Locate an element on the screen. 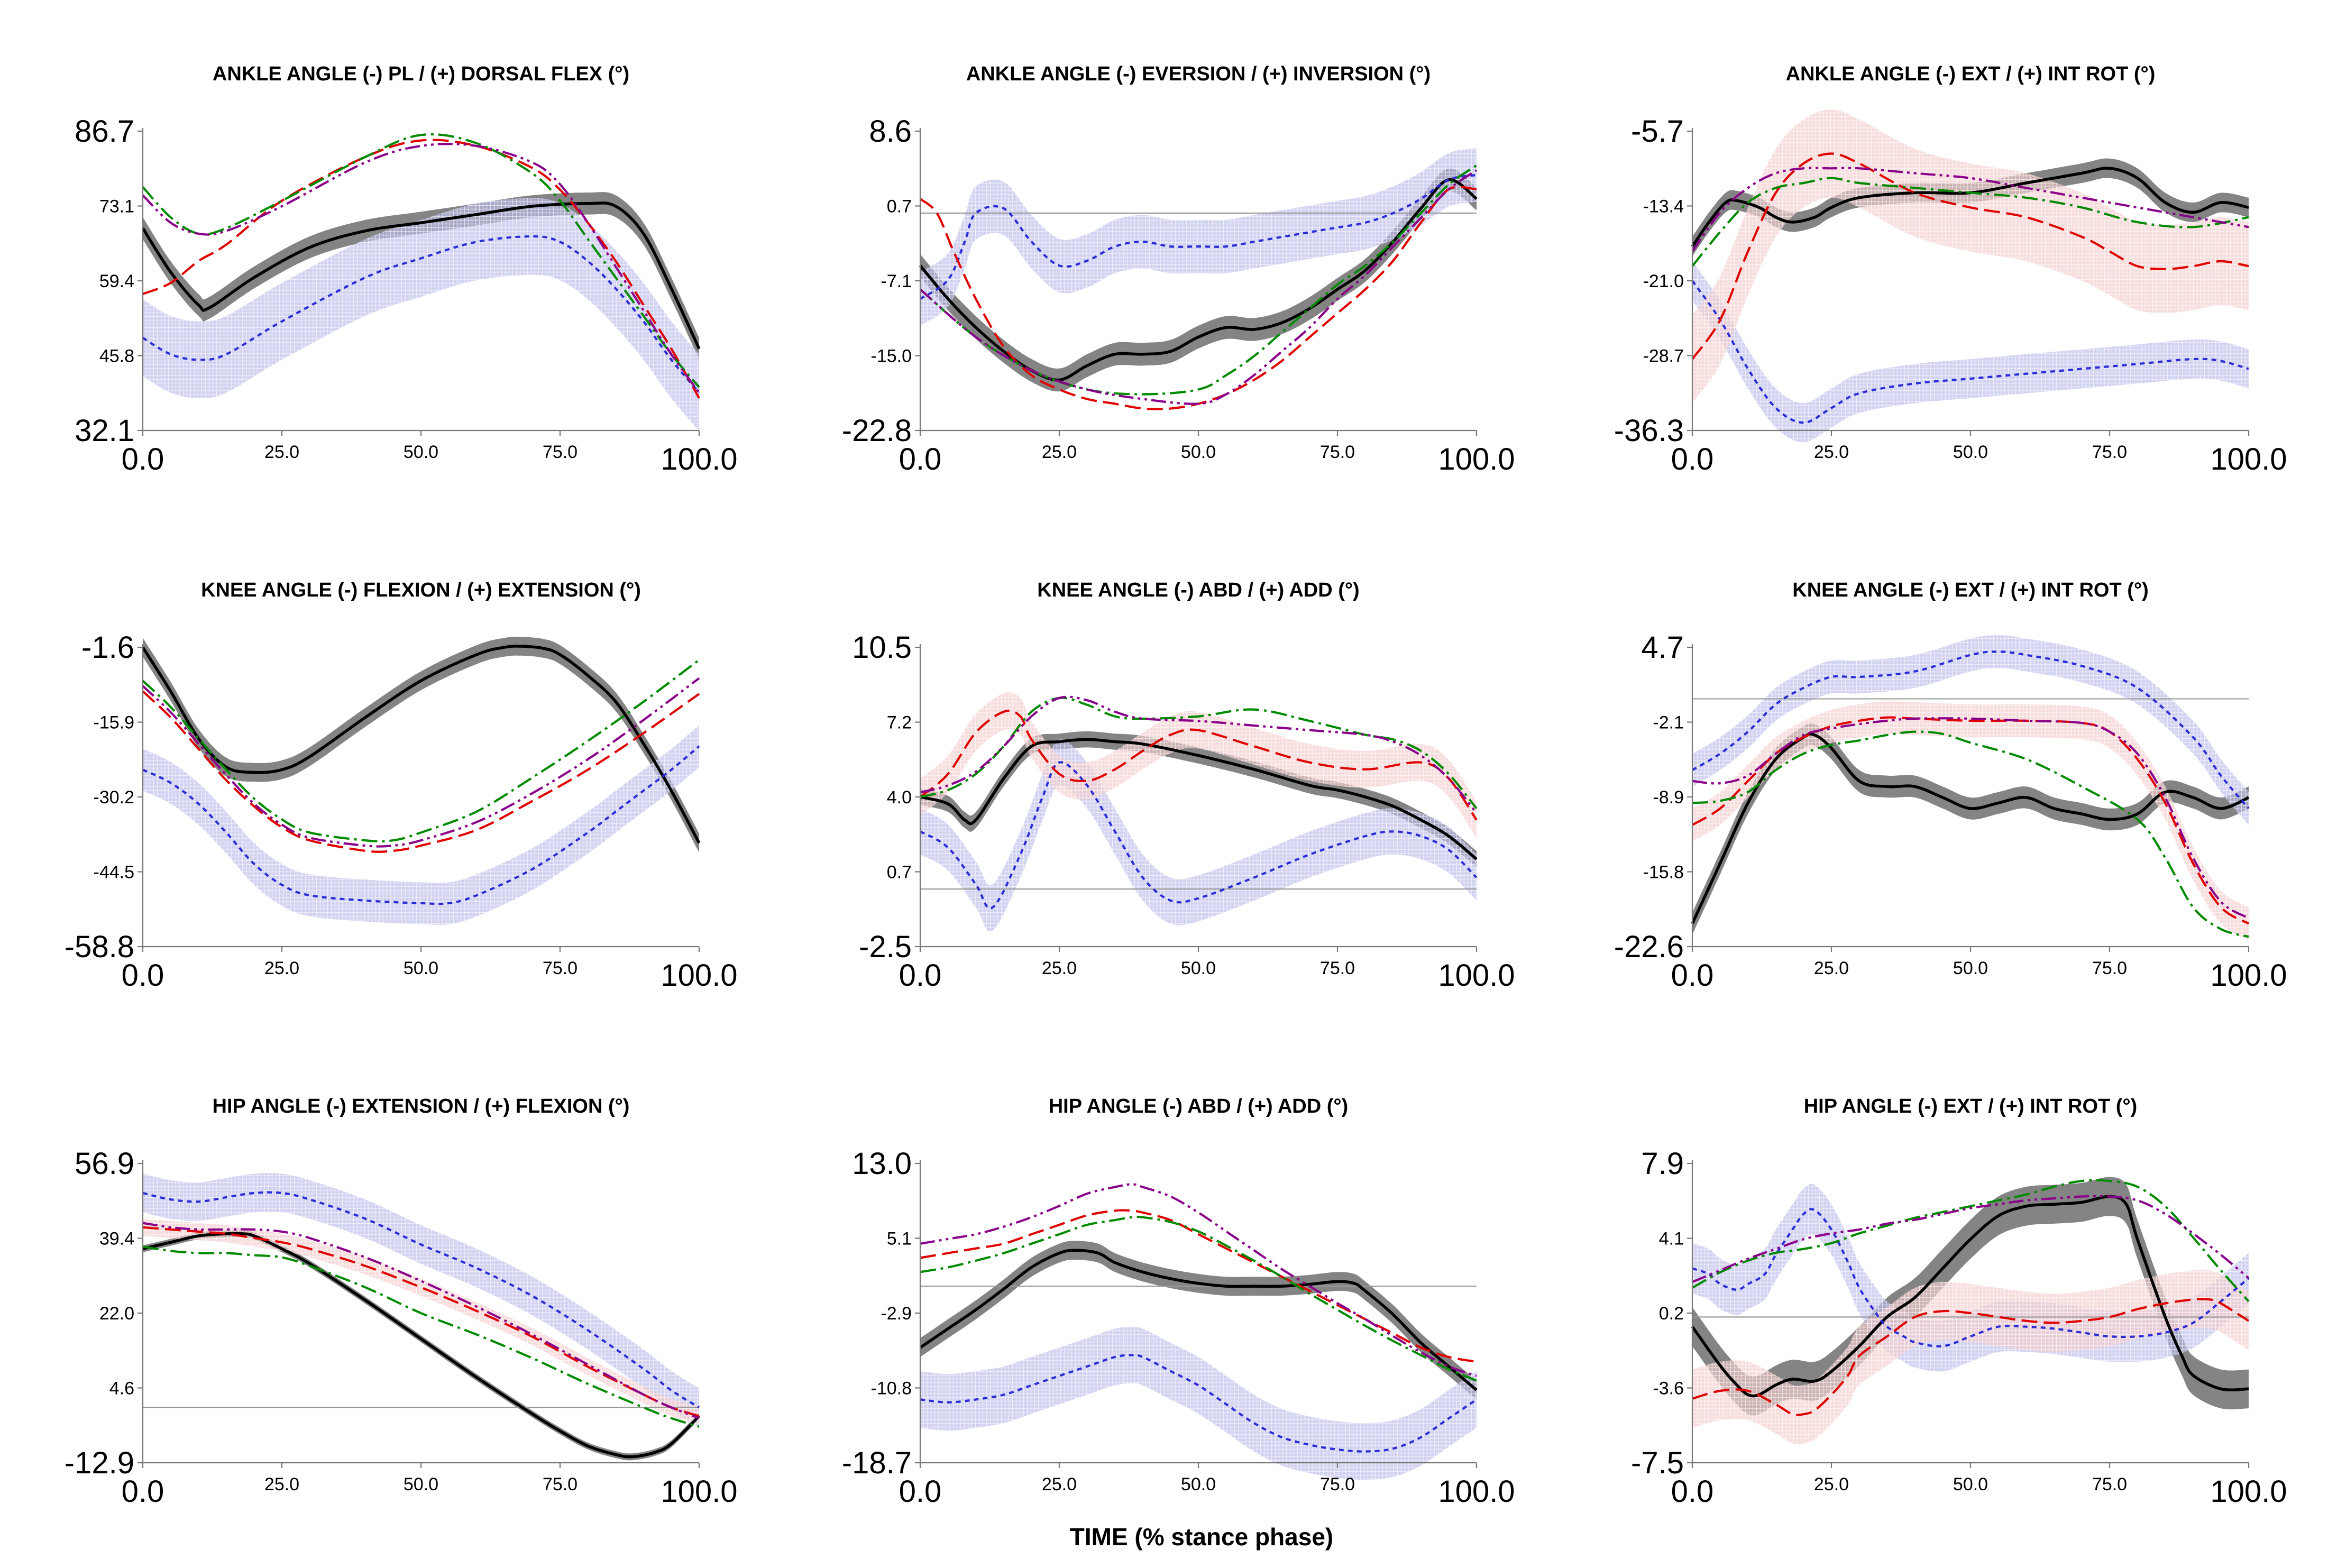  y-tick-label: 0.7 is located at coordinates (899, 873).